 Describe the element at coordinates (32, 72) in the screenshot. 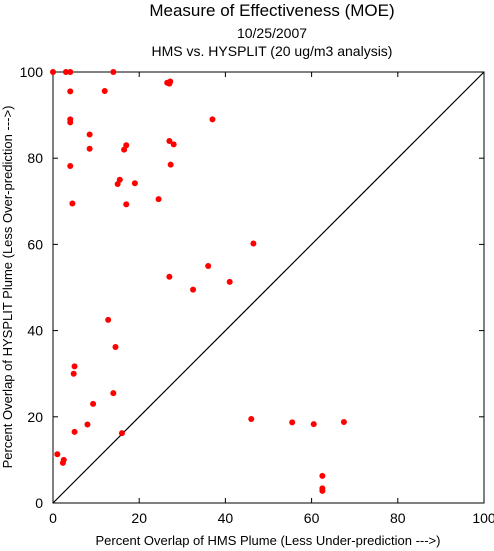

I see `y-tick-label: 100` at that location.